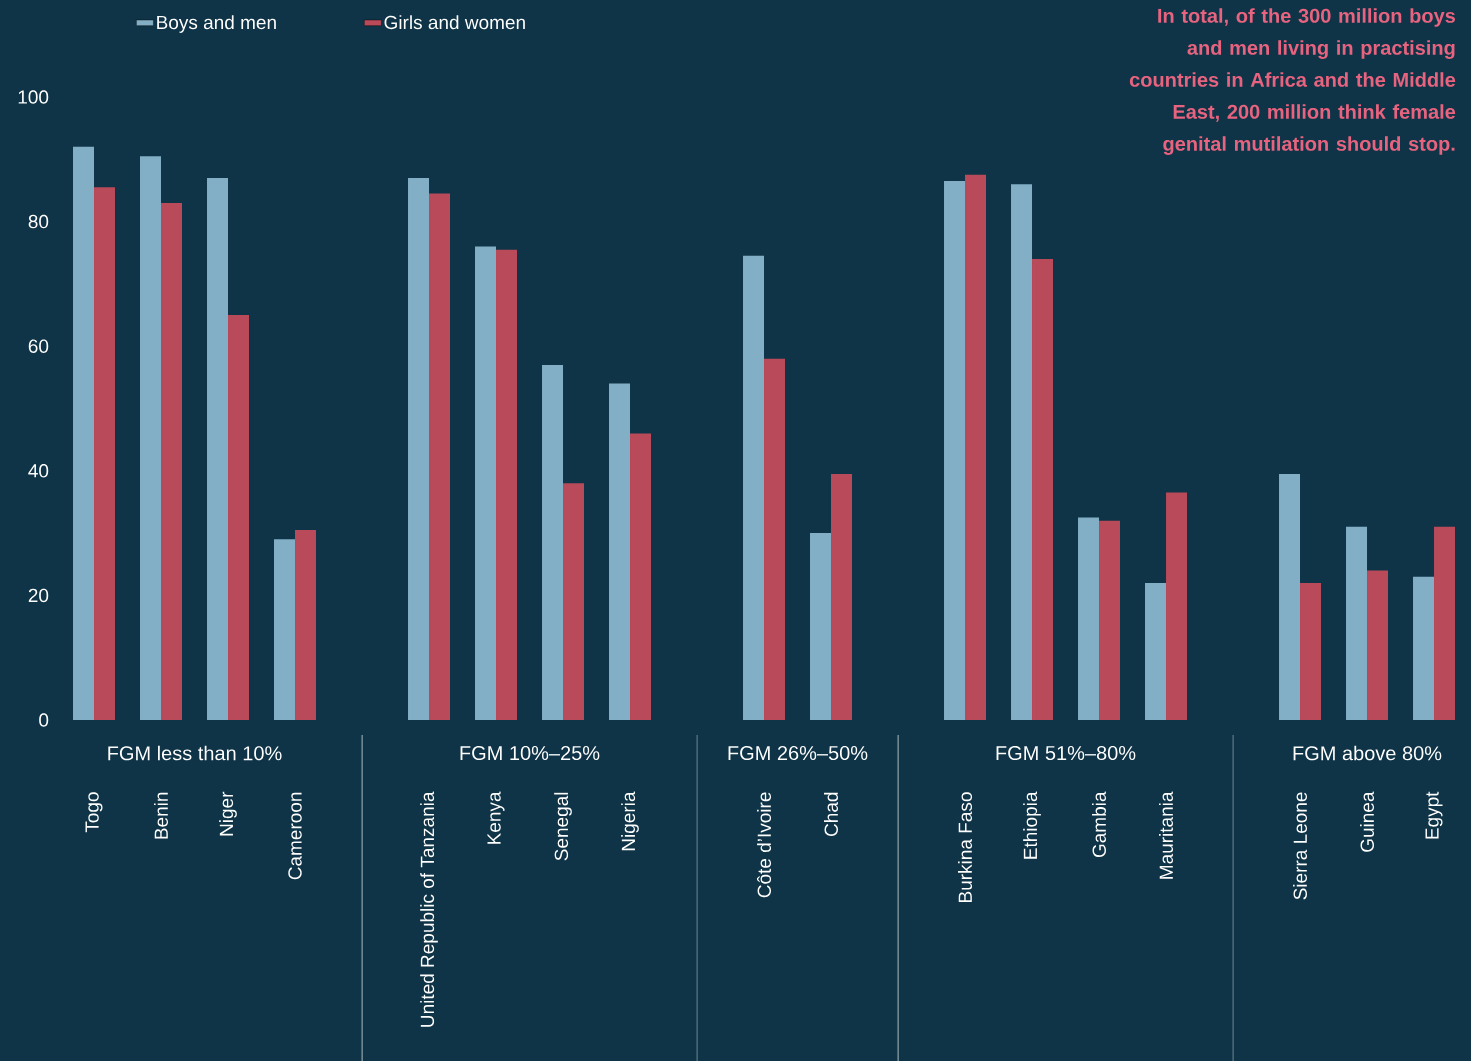 This screenshot has height=1061, width=1471. Describe the element at coordinates (1292, 81) in the screenshot. I see `chart-title: In total, of the 300 million boys and men living in practising countries in Africa and the Middle East, 200 million think female genital mutilation should stop.` at that location.